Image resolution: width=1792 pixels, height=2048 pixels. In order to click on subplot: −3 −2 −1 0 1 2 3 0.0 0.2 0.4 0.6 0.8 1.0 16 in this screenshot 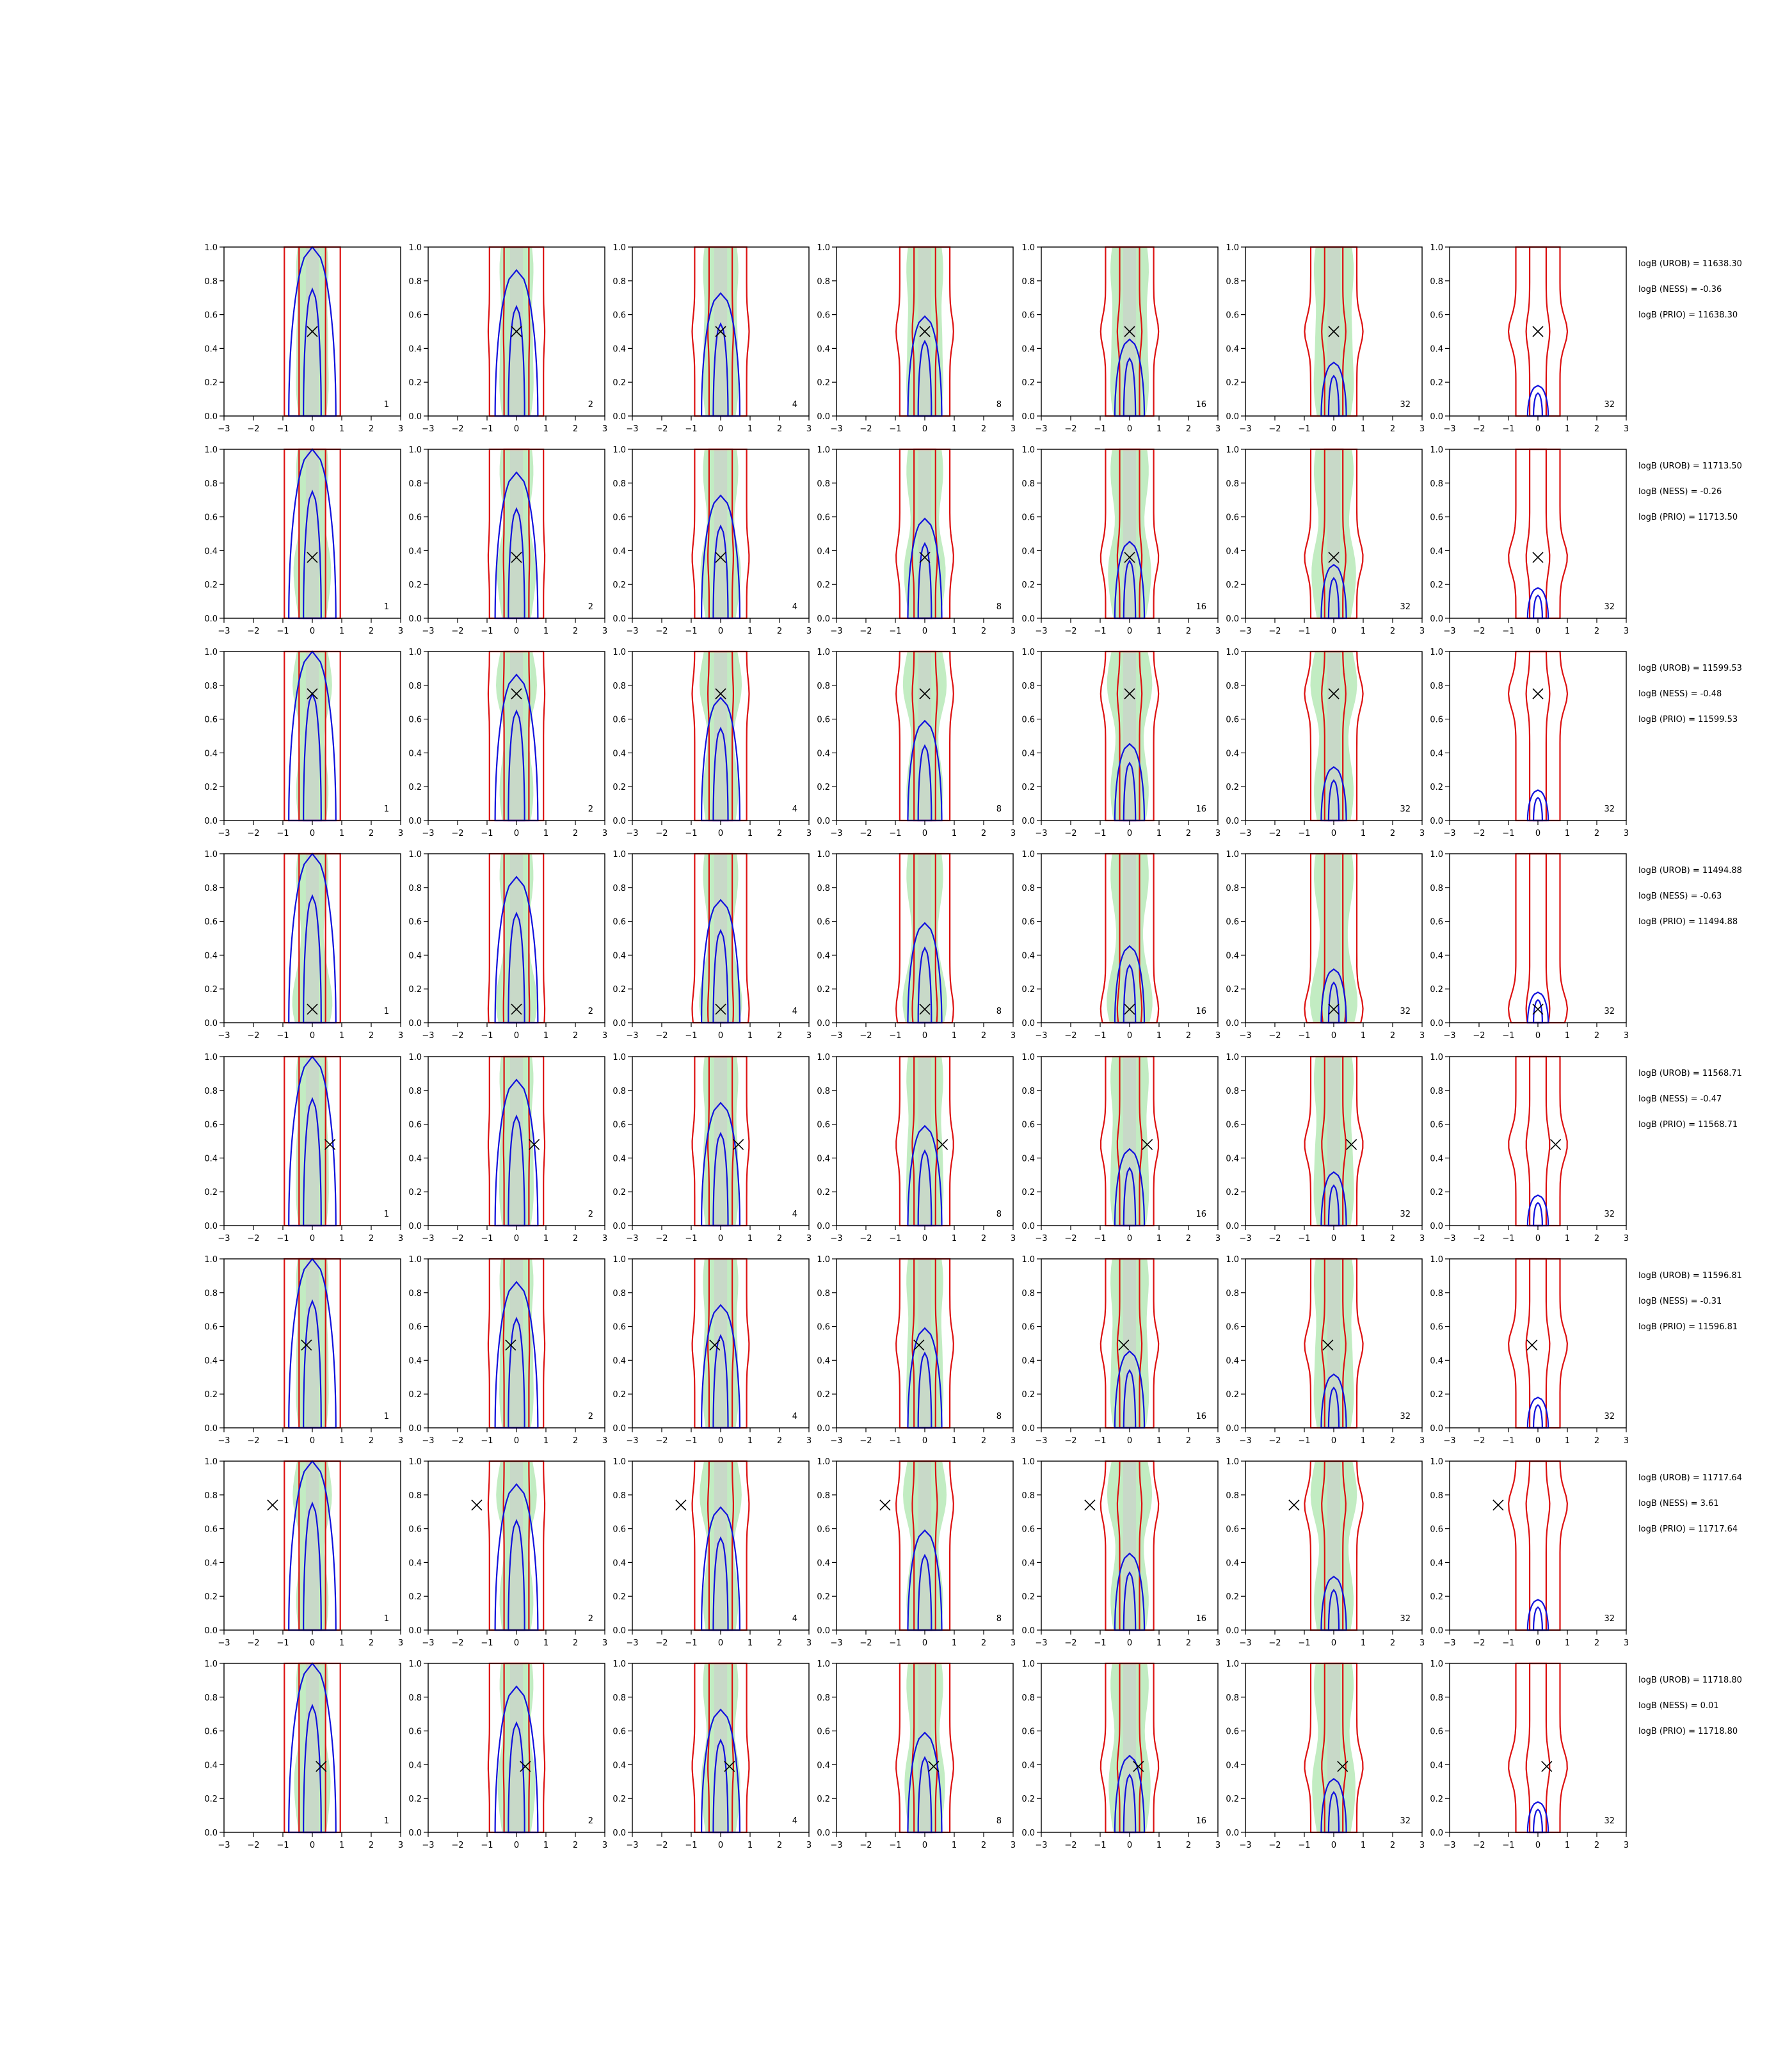, I will do `click(1120, 338)`.